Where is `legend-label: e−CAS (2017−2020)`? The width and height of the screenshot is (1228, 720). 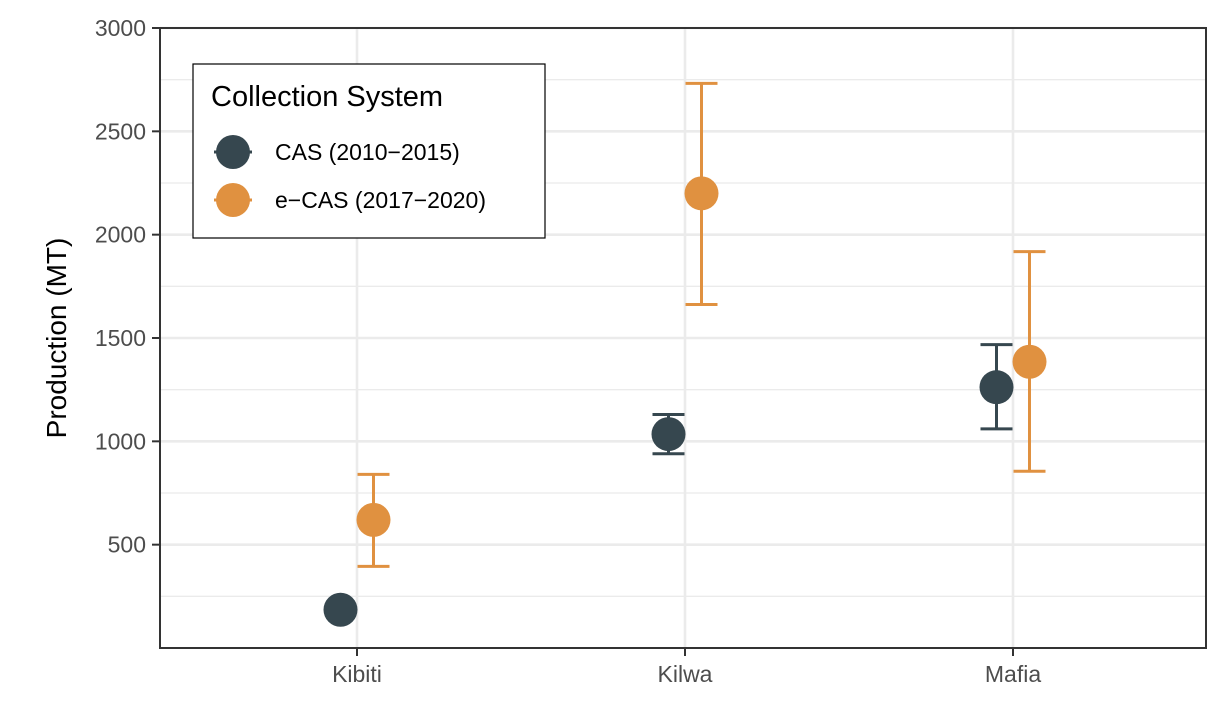
legend-label: e−CAS (2017−2020) is located at coordinates (380, 200).